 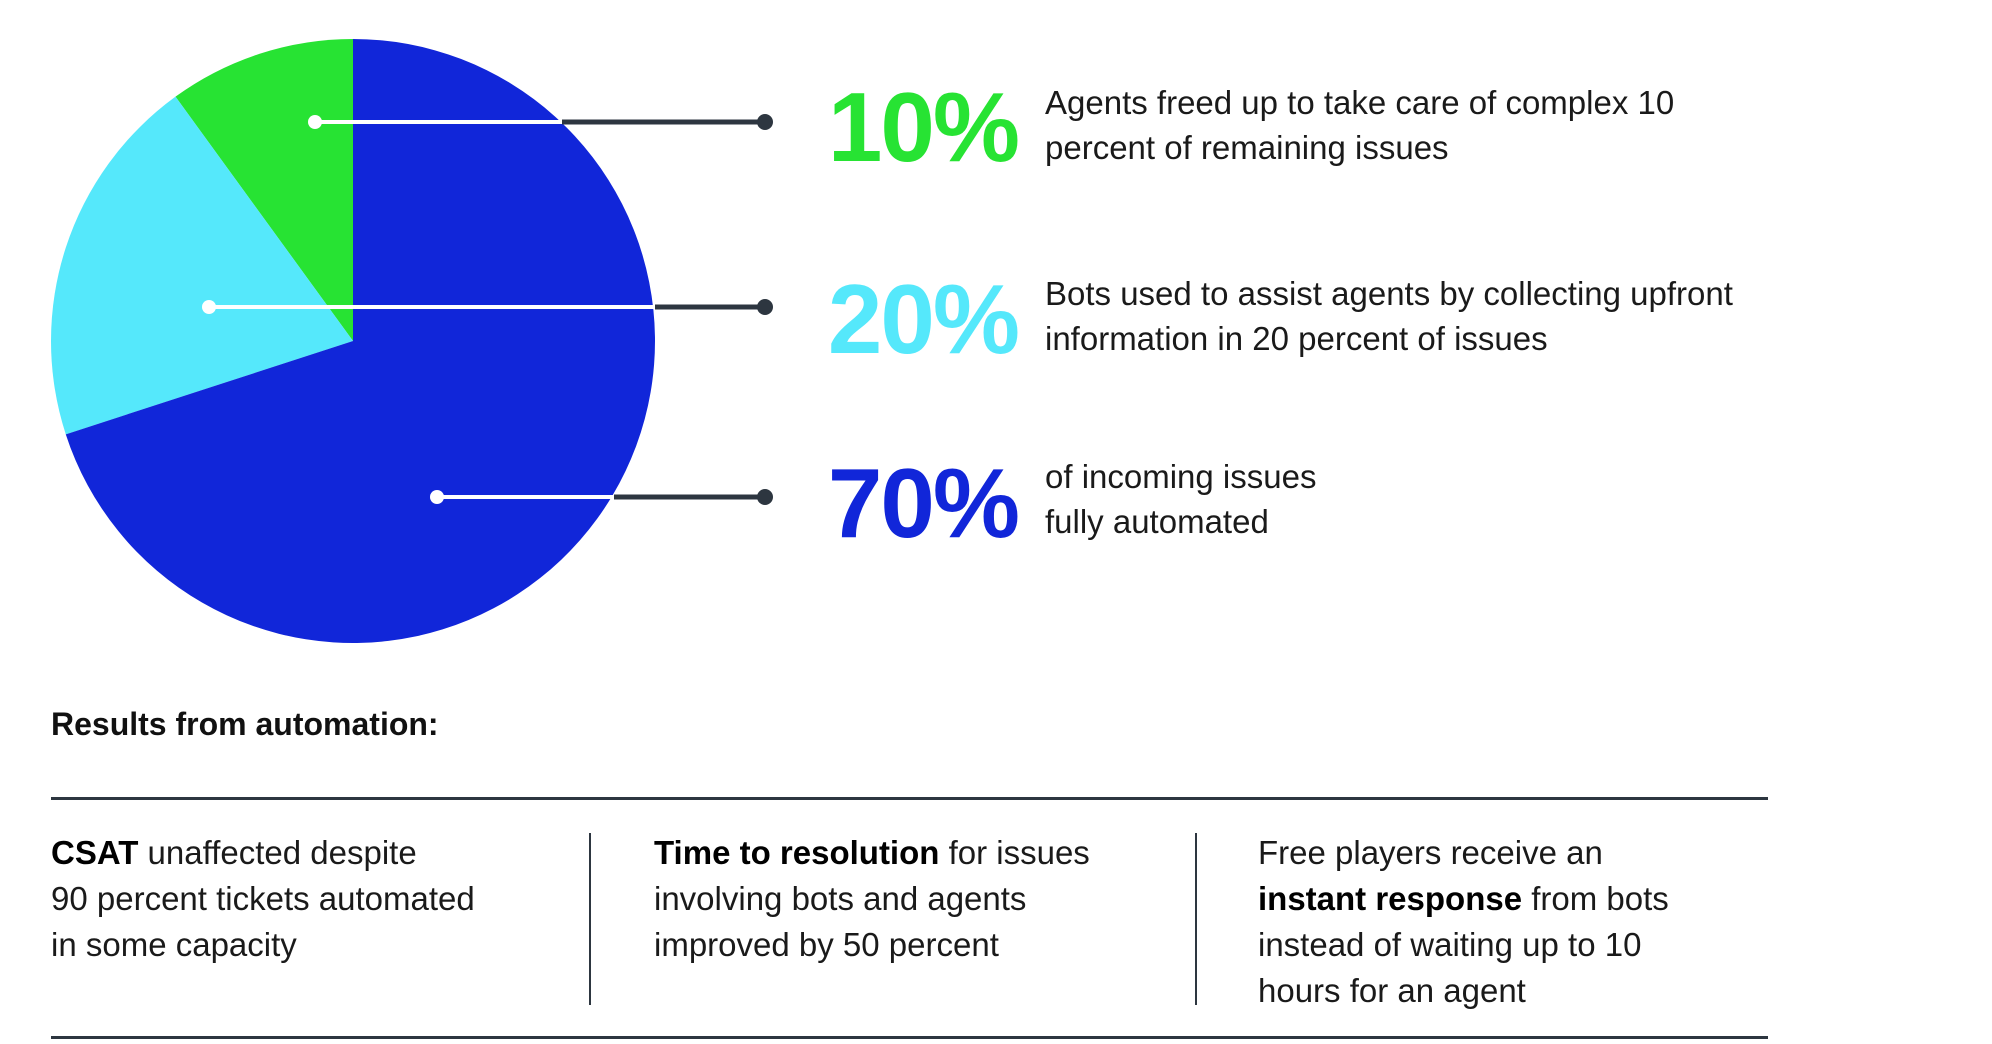 I want to click on callout-line: percent of remaining issues, so click(x=1247, y=147).